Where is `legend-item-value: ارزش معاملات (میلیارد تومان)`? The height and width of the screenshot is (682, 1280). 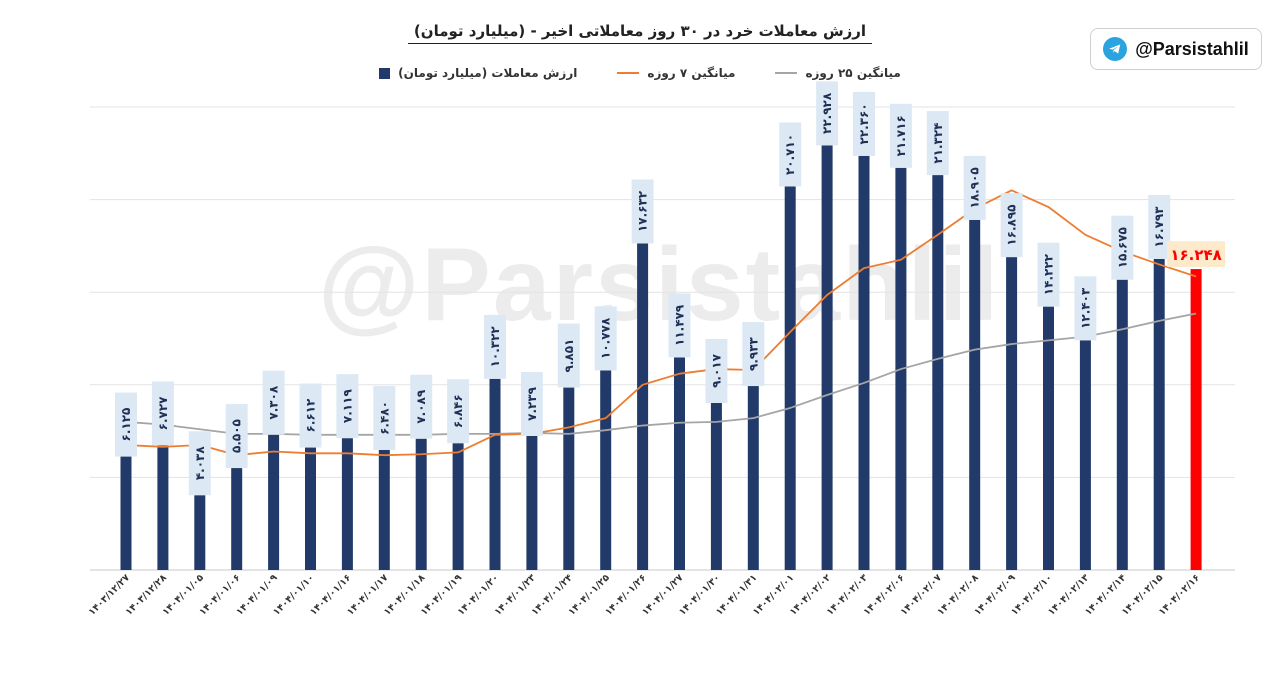
legend-item-value: ارزش معاملات (میلیارد تومان) is located at coordinates (478, 73).